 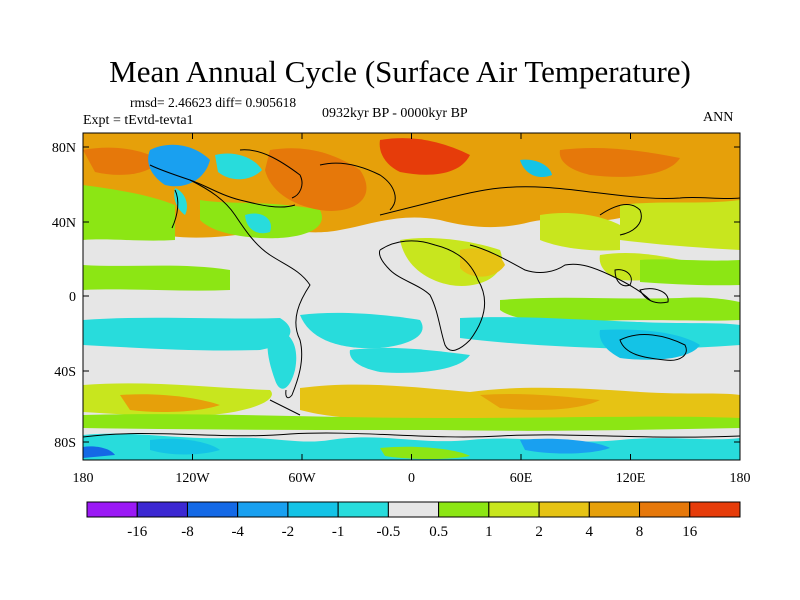 I want to click on season-label: ANN, so click(x=718, y=117).